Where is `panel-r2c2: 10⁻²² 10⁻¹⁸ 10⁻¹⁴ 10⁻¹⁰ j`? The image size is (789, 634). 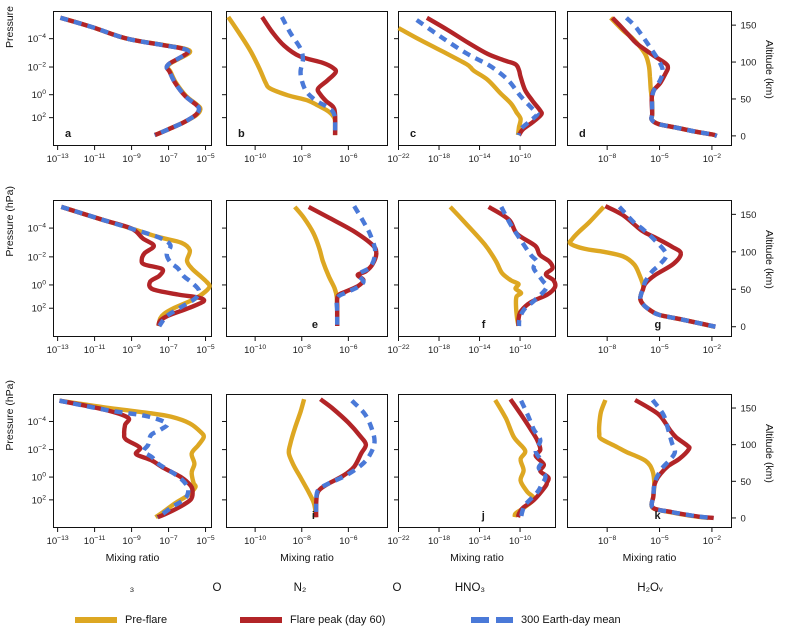
panel-r2c2: 10⁻²² 10⁻¹⁸ 10⁻¹⁴ 10⁻¹⁰ j is located at coordinates (471, 470).